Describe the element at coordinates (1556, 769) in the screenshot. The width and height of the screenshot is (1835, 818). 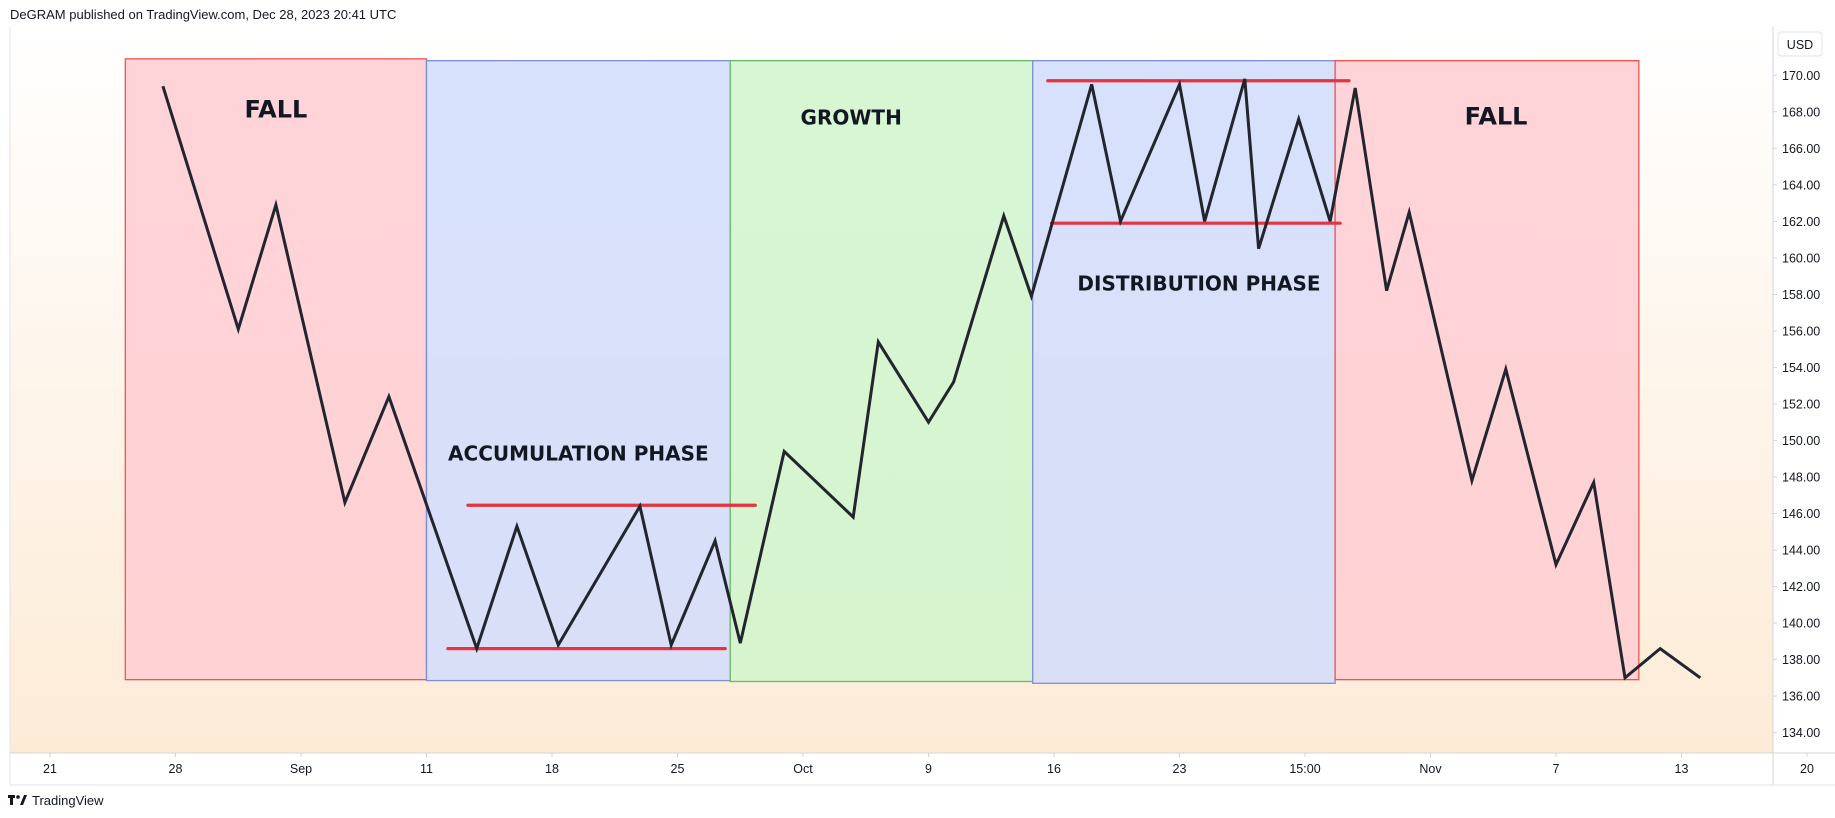
I see `time-tick-label: 7` at that location.